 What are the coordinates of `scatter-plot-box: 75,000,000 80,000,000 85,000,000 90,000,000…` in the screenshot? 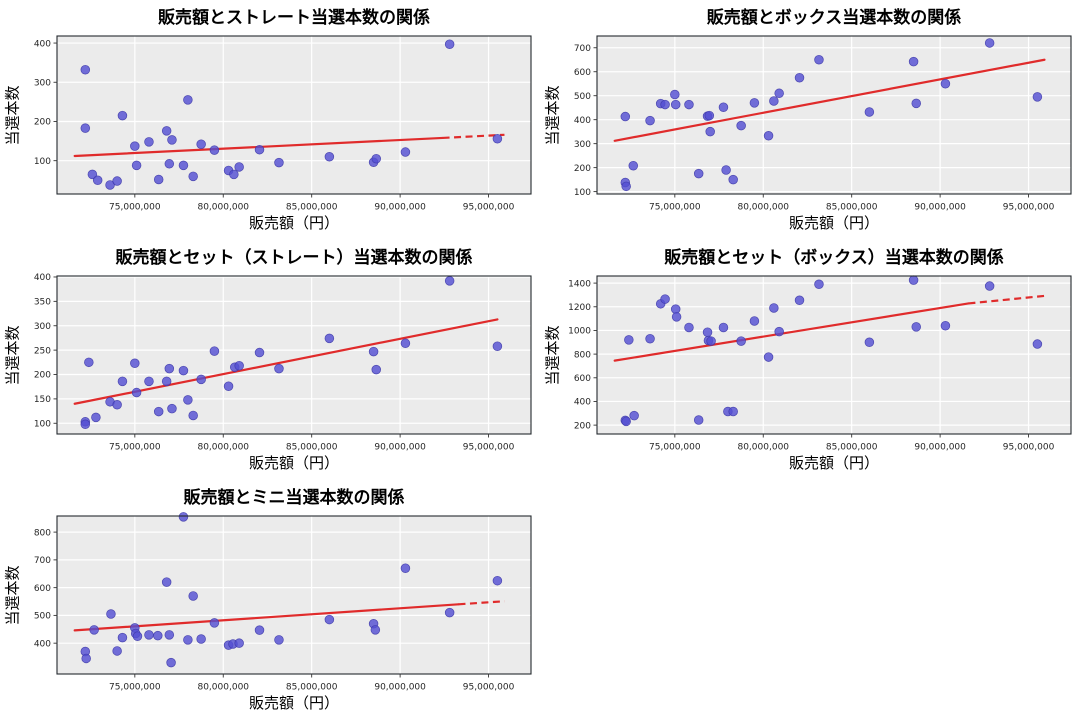 It's located at (823, 124).